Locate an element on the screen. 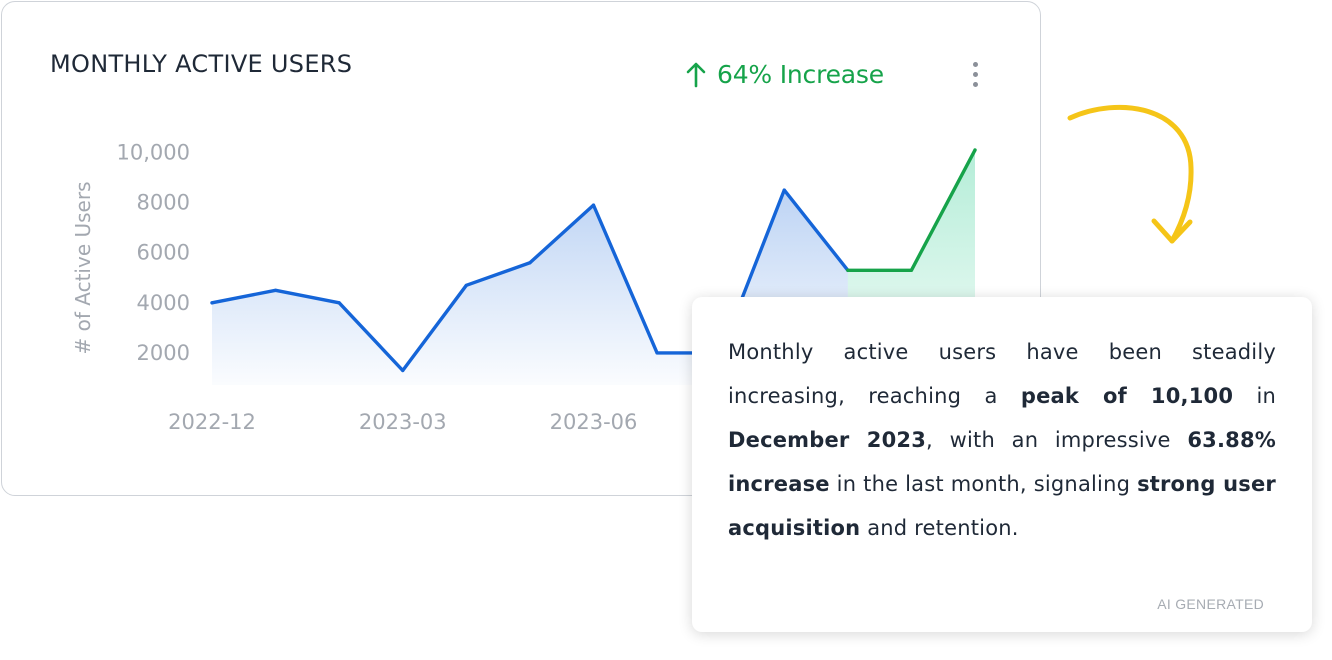  summary-highlight: strong user acquisition is located at coordinates (1002, 506).